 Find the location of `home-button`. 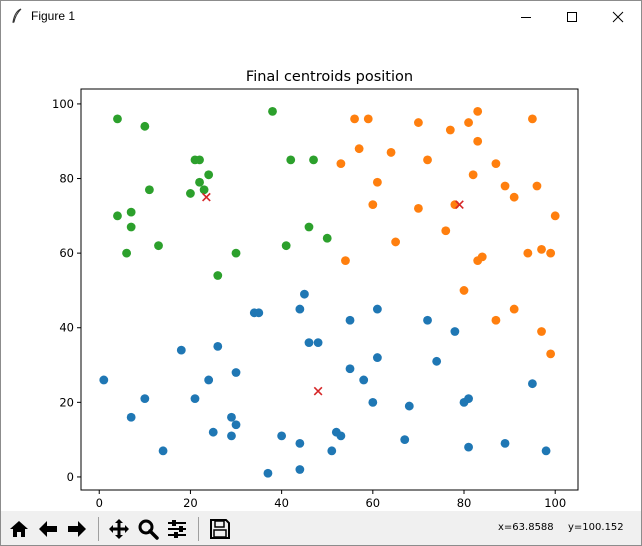

home-button is located at coordinates (19, 529).